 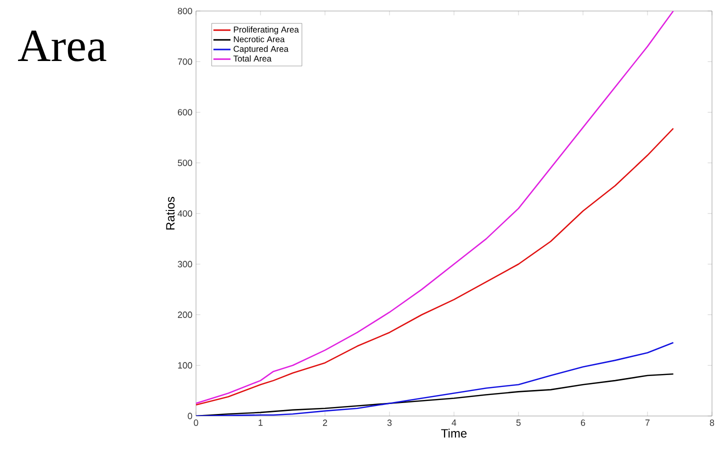 I want to click on y-tick-label: 0, so click(x=190, y=416).